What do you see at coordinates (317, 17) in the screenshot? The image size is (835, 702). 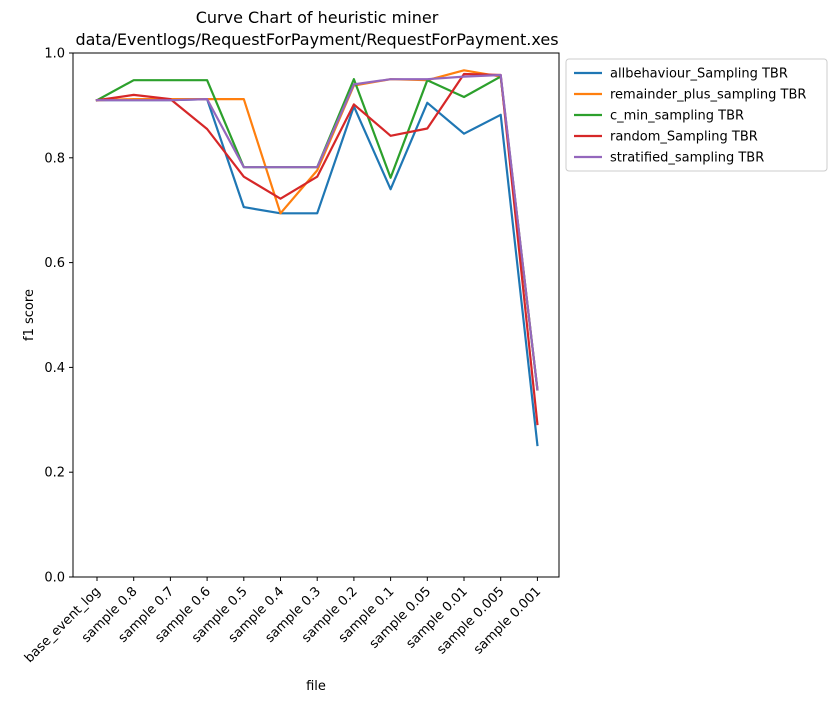 I see `chart-title-line-1: Curve Chart of heuristic miner` at bounding box center [317, 17].